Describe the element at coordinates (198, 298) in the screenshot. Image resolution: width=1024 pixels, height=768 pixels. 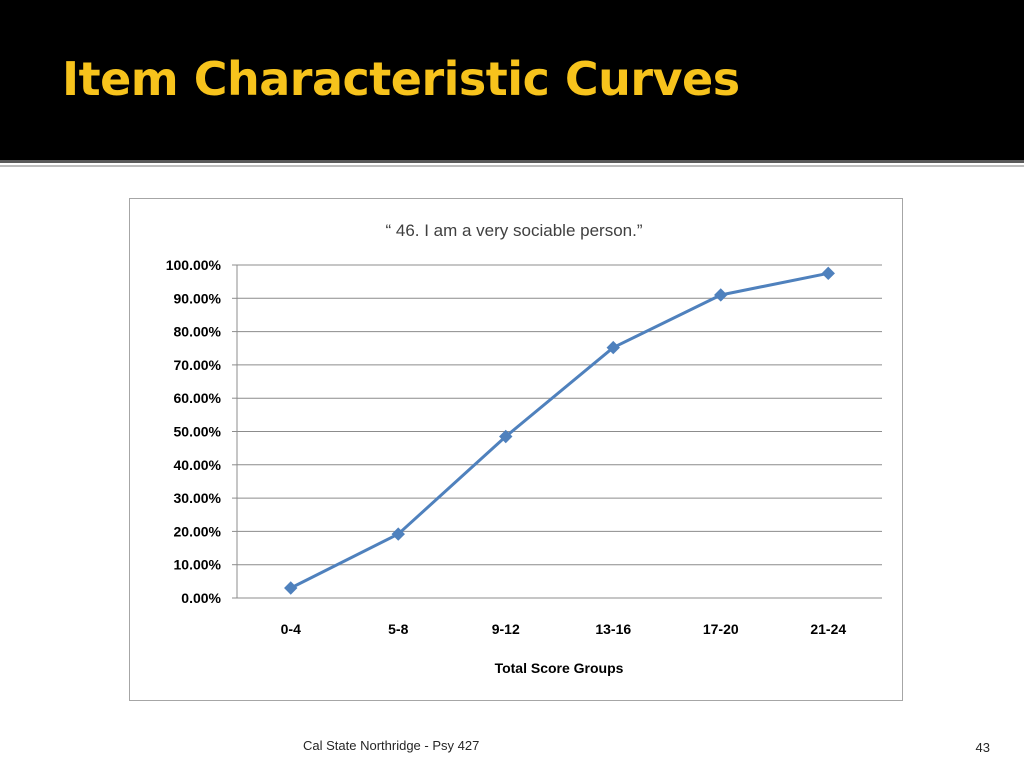
I see `y-tick-label: 90.00%` at that location.